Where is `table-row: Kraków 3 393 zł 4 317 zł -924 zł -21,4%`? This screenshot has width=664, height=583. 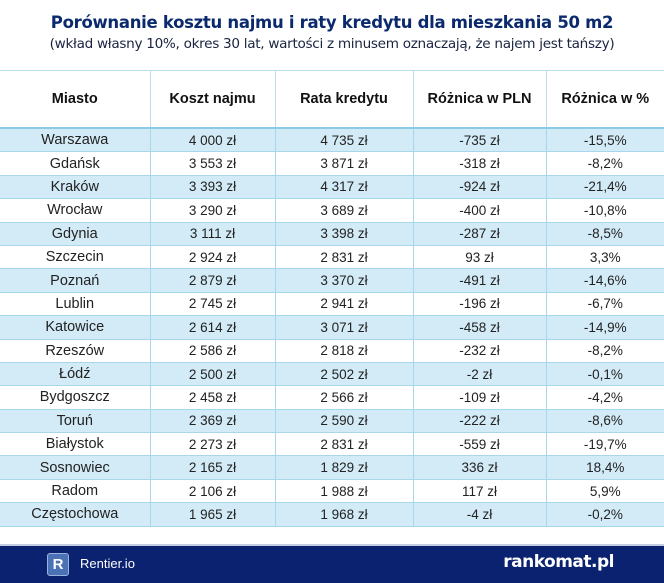
table-row: Kraków 3 393 zł 4 317 zł -924 zł -21,4% is located at coordinates (332, 187).